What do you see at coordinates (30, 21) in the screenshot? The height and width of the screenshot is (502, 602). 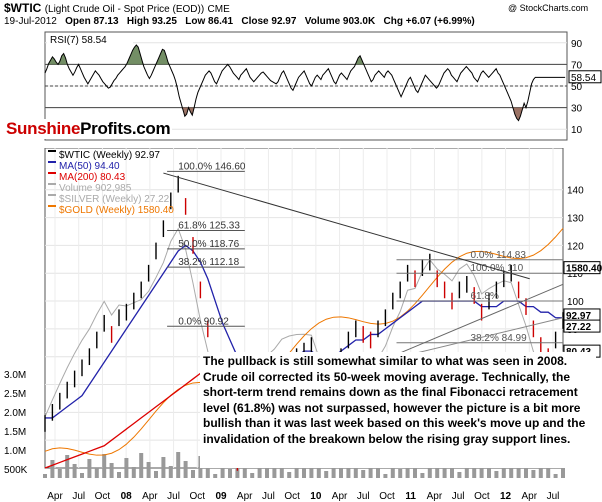 I see `date: 19-Jul-2012` at bounding box center [30, 21].